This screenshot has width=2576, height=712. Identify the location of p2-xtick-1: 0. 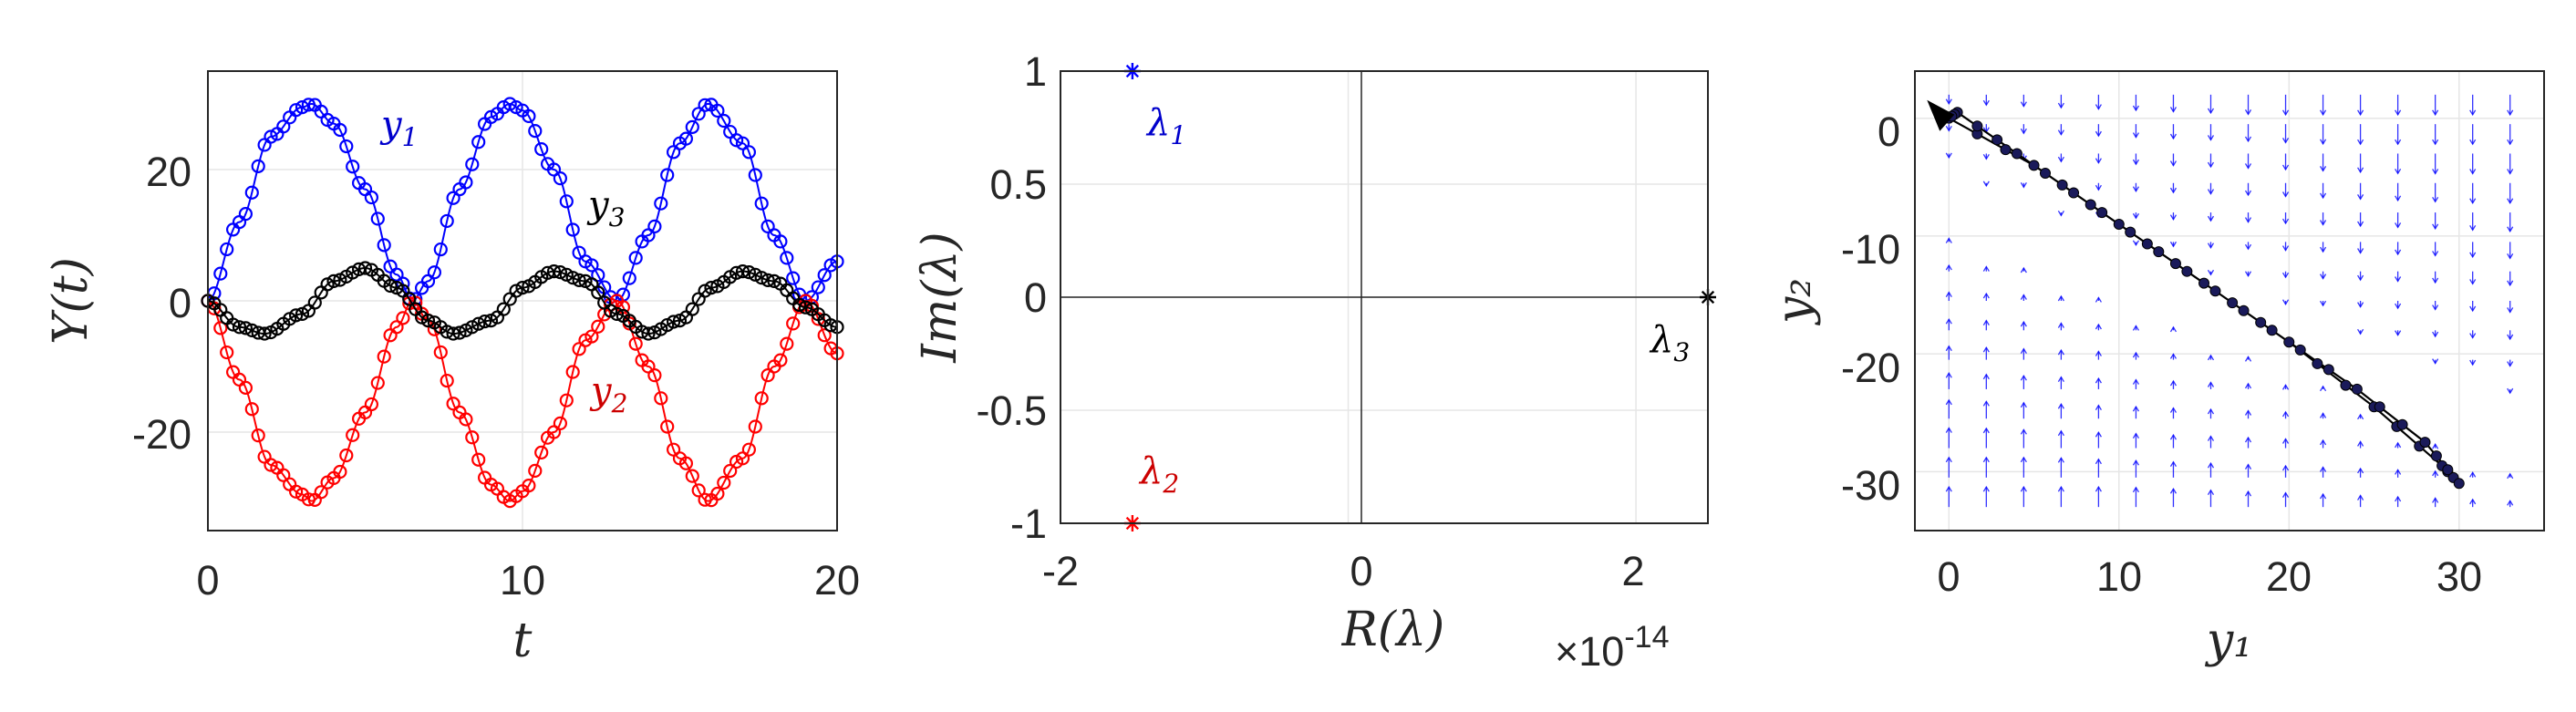
(1361, 571).